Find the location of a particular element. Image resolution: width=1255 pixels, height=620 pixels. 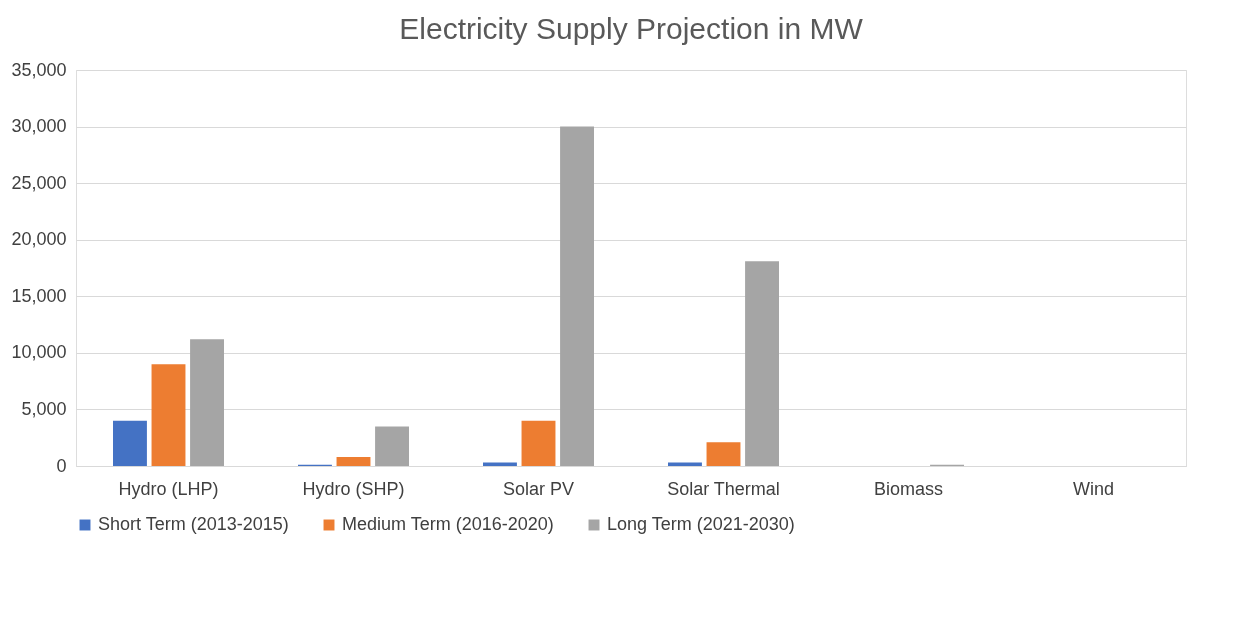

x-tick-label: Solar Thermal is located at coordinates (723, 488).